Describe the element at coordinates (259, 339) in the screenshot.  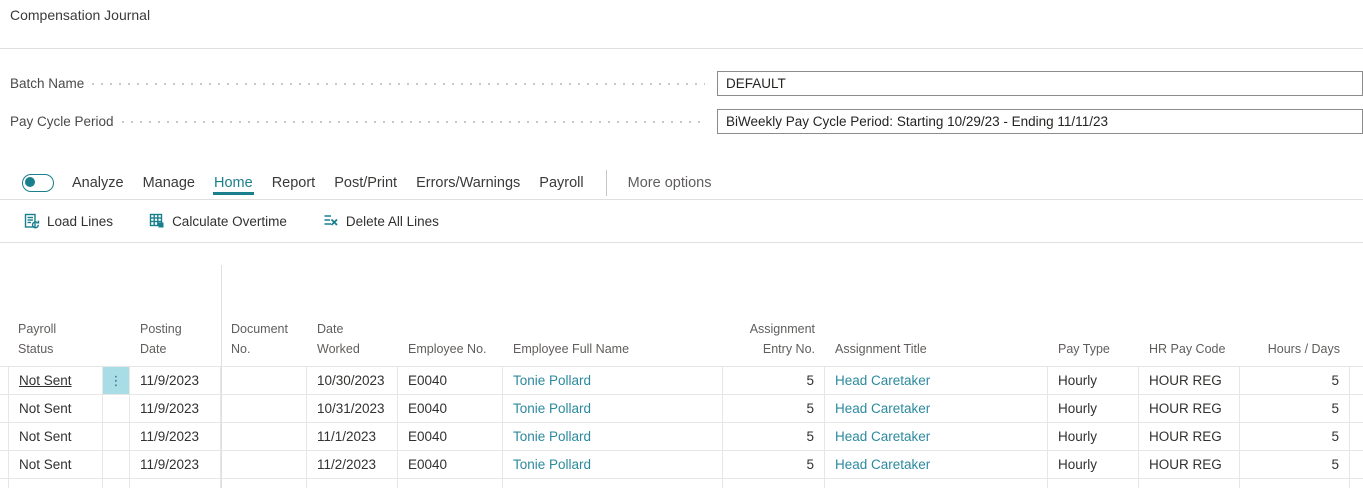
I see `column-header-document-no: Document No.` at that location.